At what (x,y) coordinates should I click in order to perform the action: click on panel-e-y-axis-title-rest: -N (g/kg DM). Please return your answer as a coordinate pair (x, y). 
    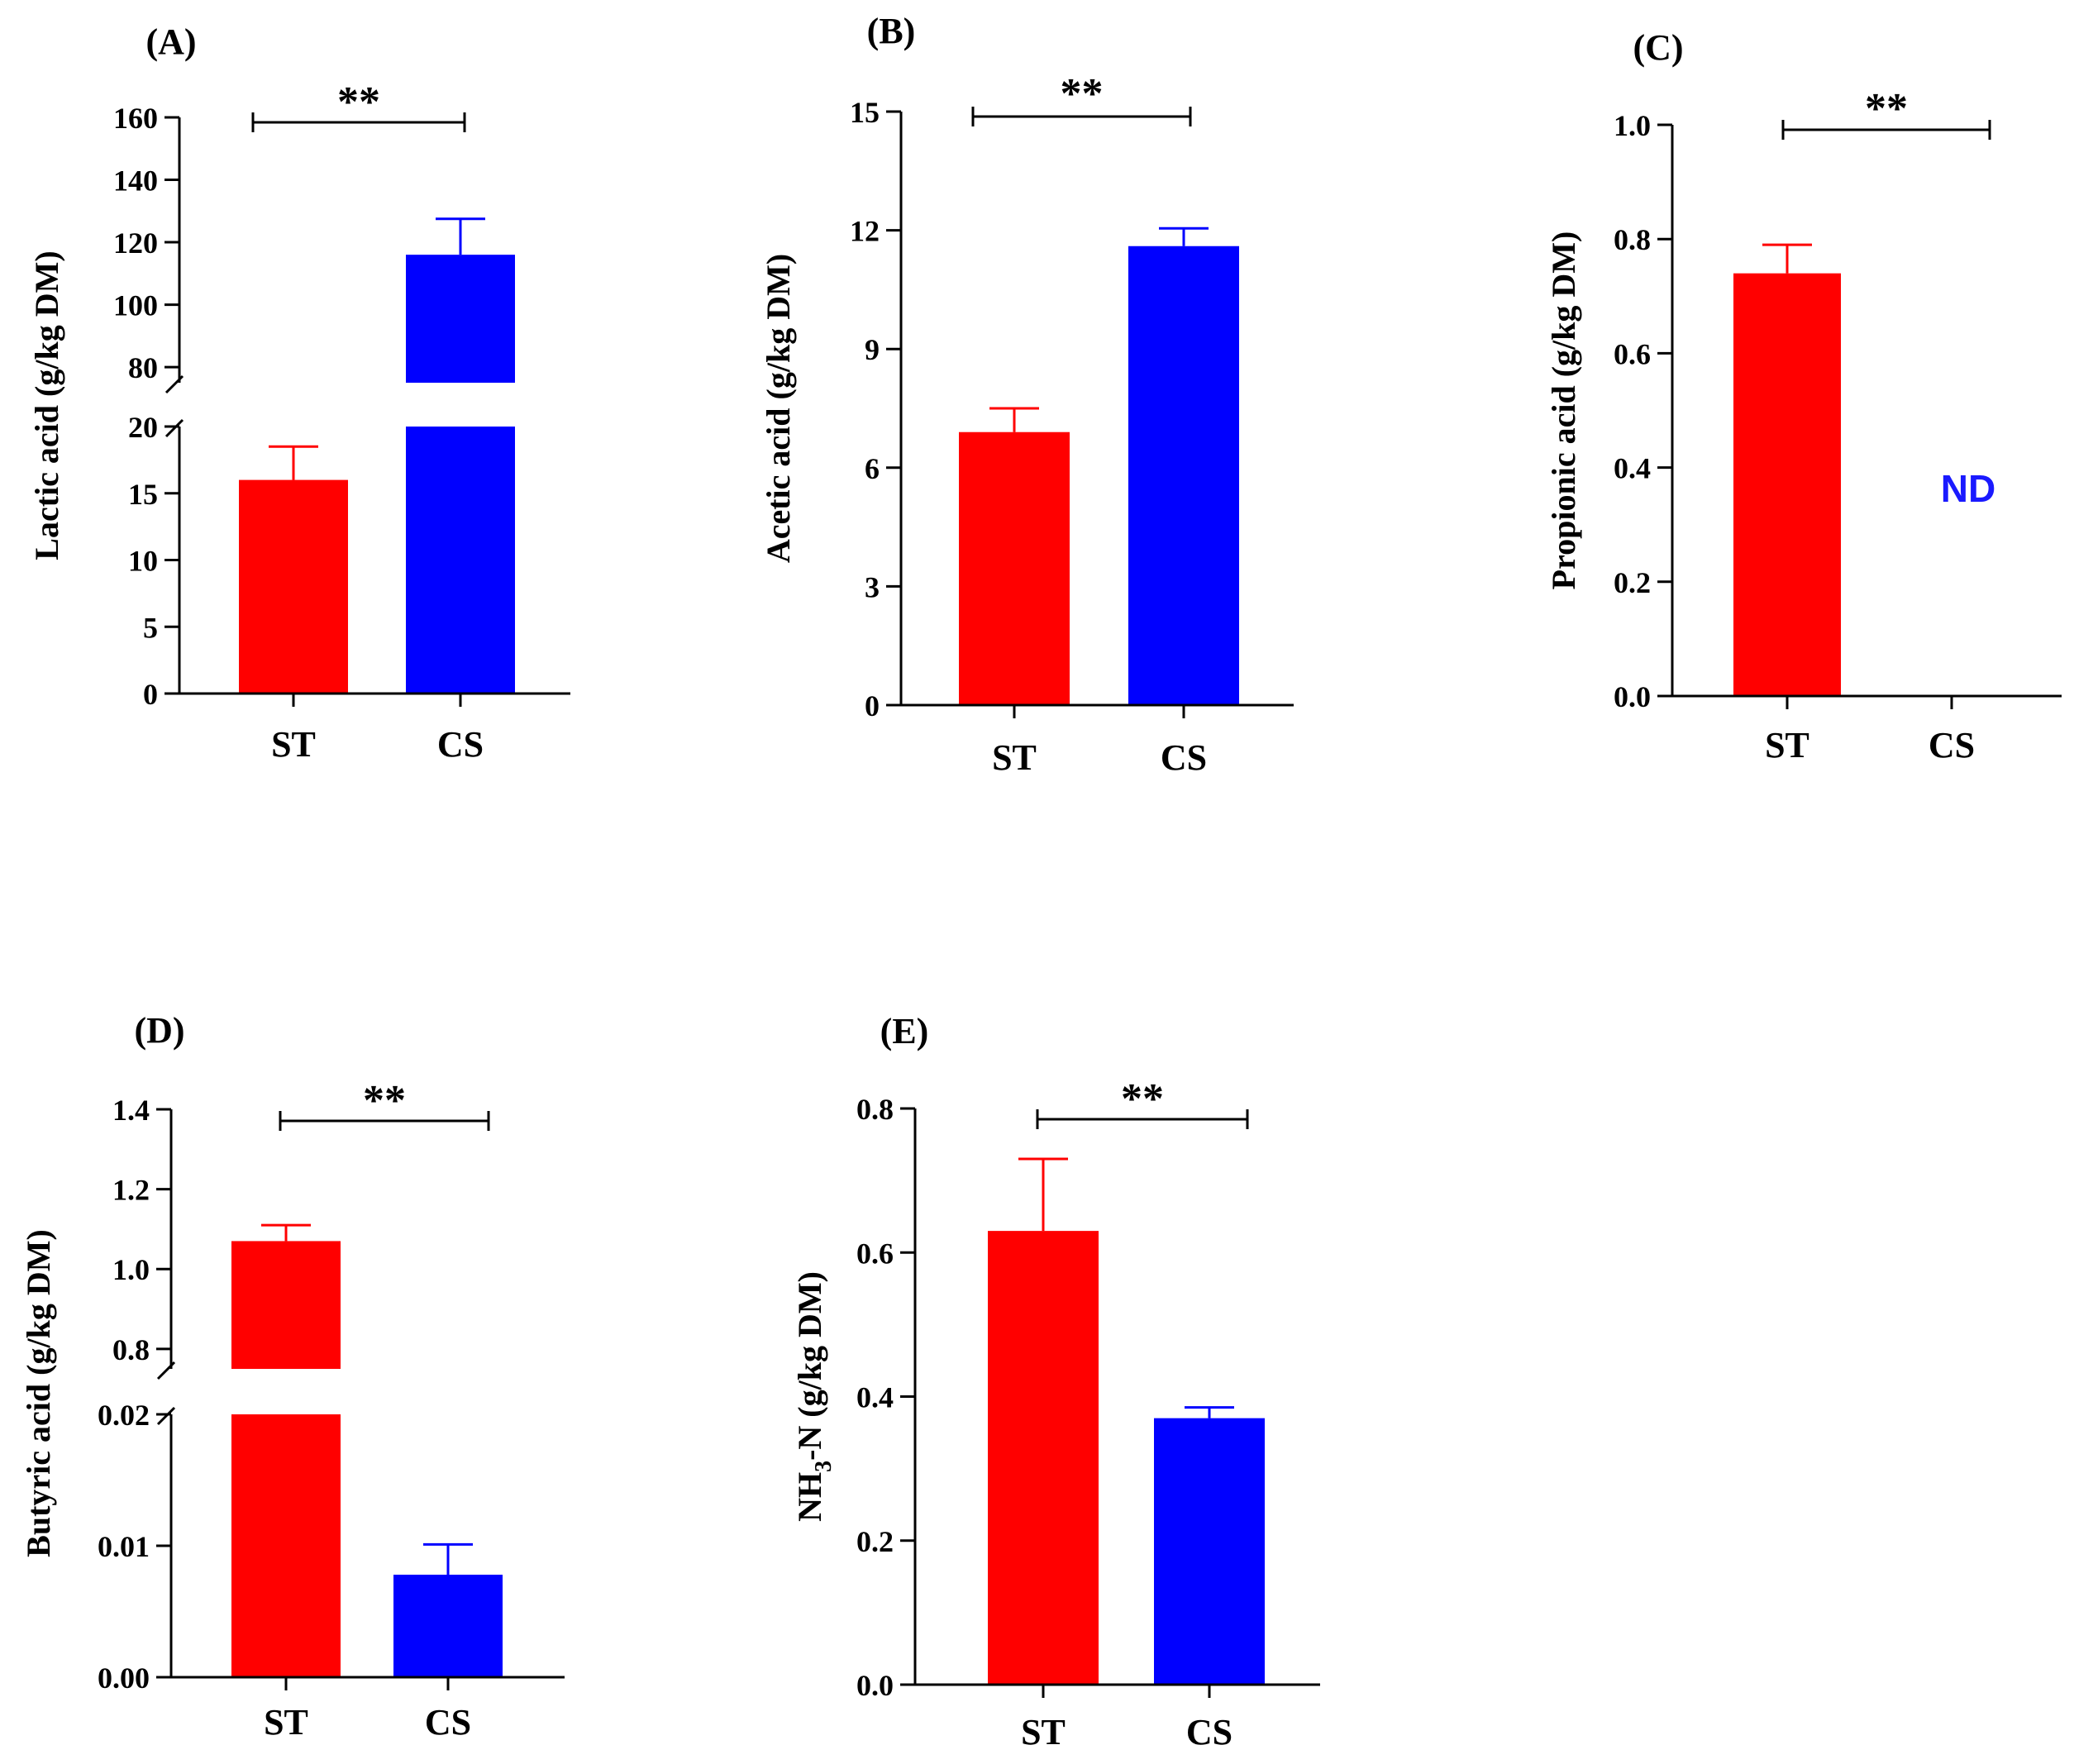
    Looking at the image, I should click on (810, 1366).